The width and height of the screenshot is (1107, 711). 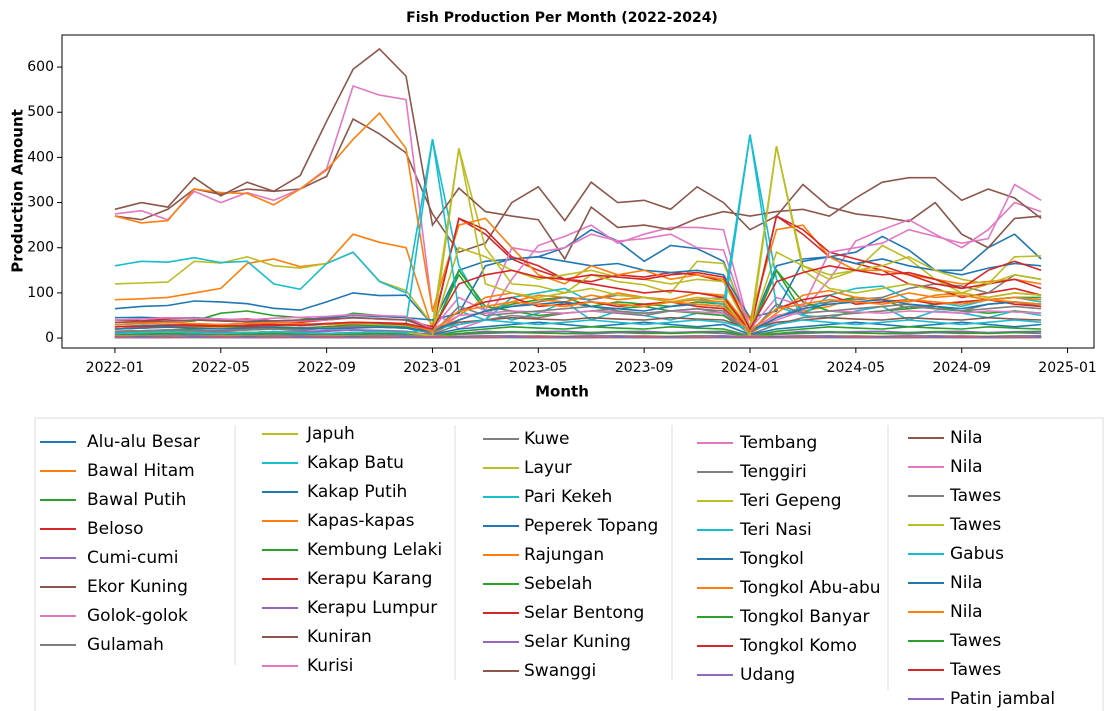 I want to click on x-tick-label: 2024-05, so click(x=856, y=368).